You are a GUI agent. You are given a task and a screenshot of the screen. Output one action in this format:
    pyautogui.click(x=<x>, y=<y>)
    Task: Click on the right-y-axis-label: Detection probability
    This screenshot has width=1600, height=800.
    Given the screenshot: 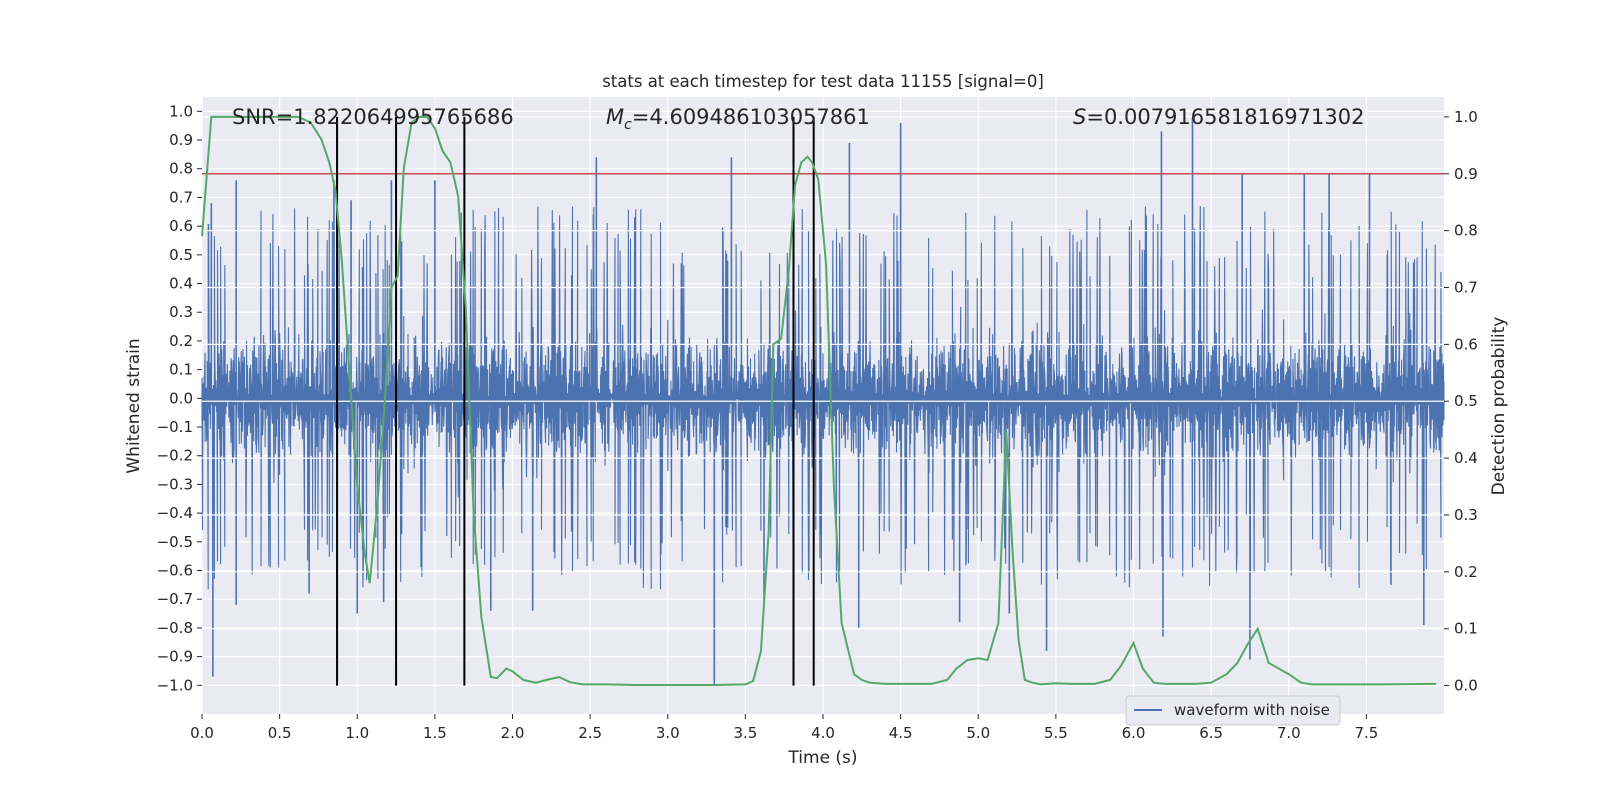 What is the action you would take?
    pyautogui.click(x=1499, y=406)
    